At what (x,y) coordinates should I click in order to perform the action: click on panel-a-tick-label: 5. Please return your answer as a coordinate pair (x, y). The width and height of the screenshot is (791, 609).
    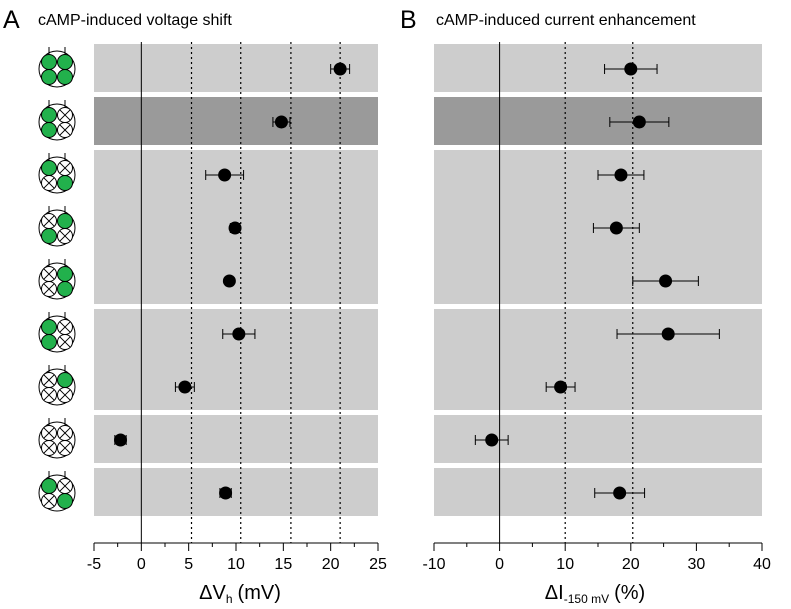
    Looking at the image, I should click on (188, 564).